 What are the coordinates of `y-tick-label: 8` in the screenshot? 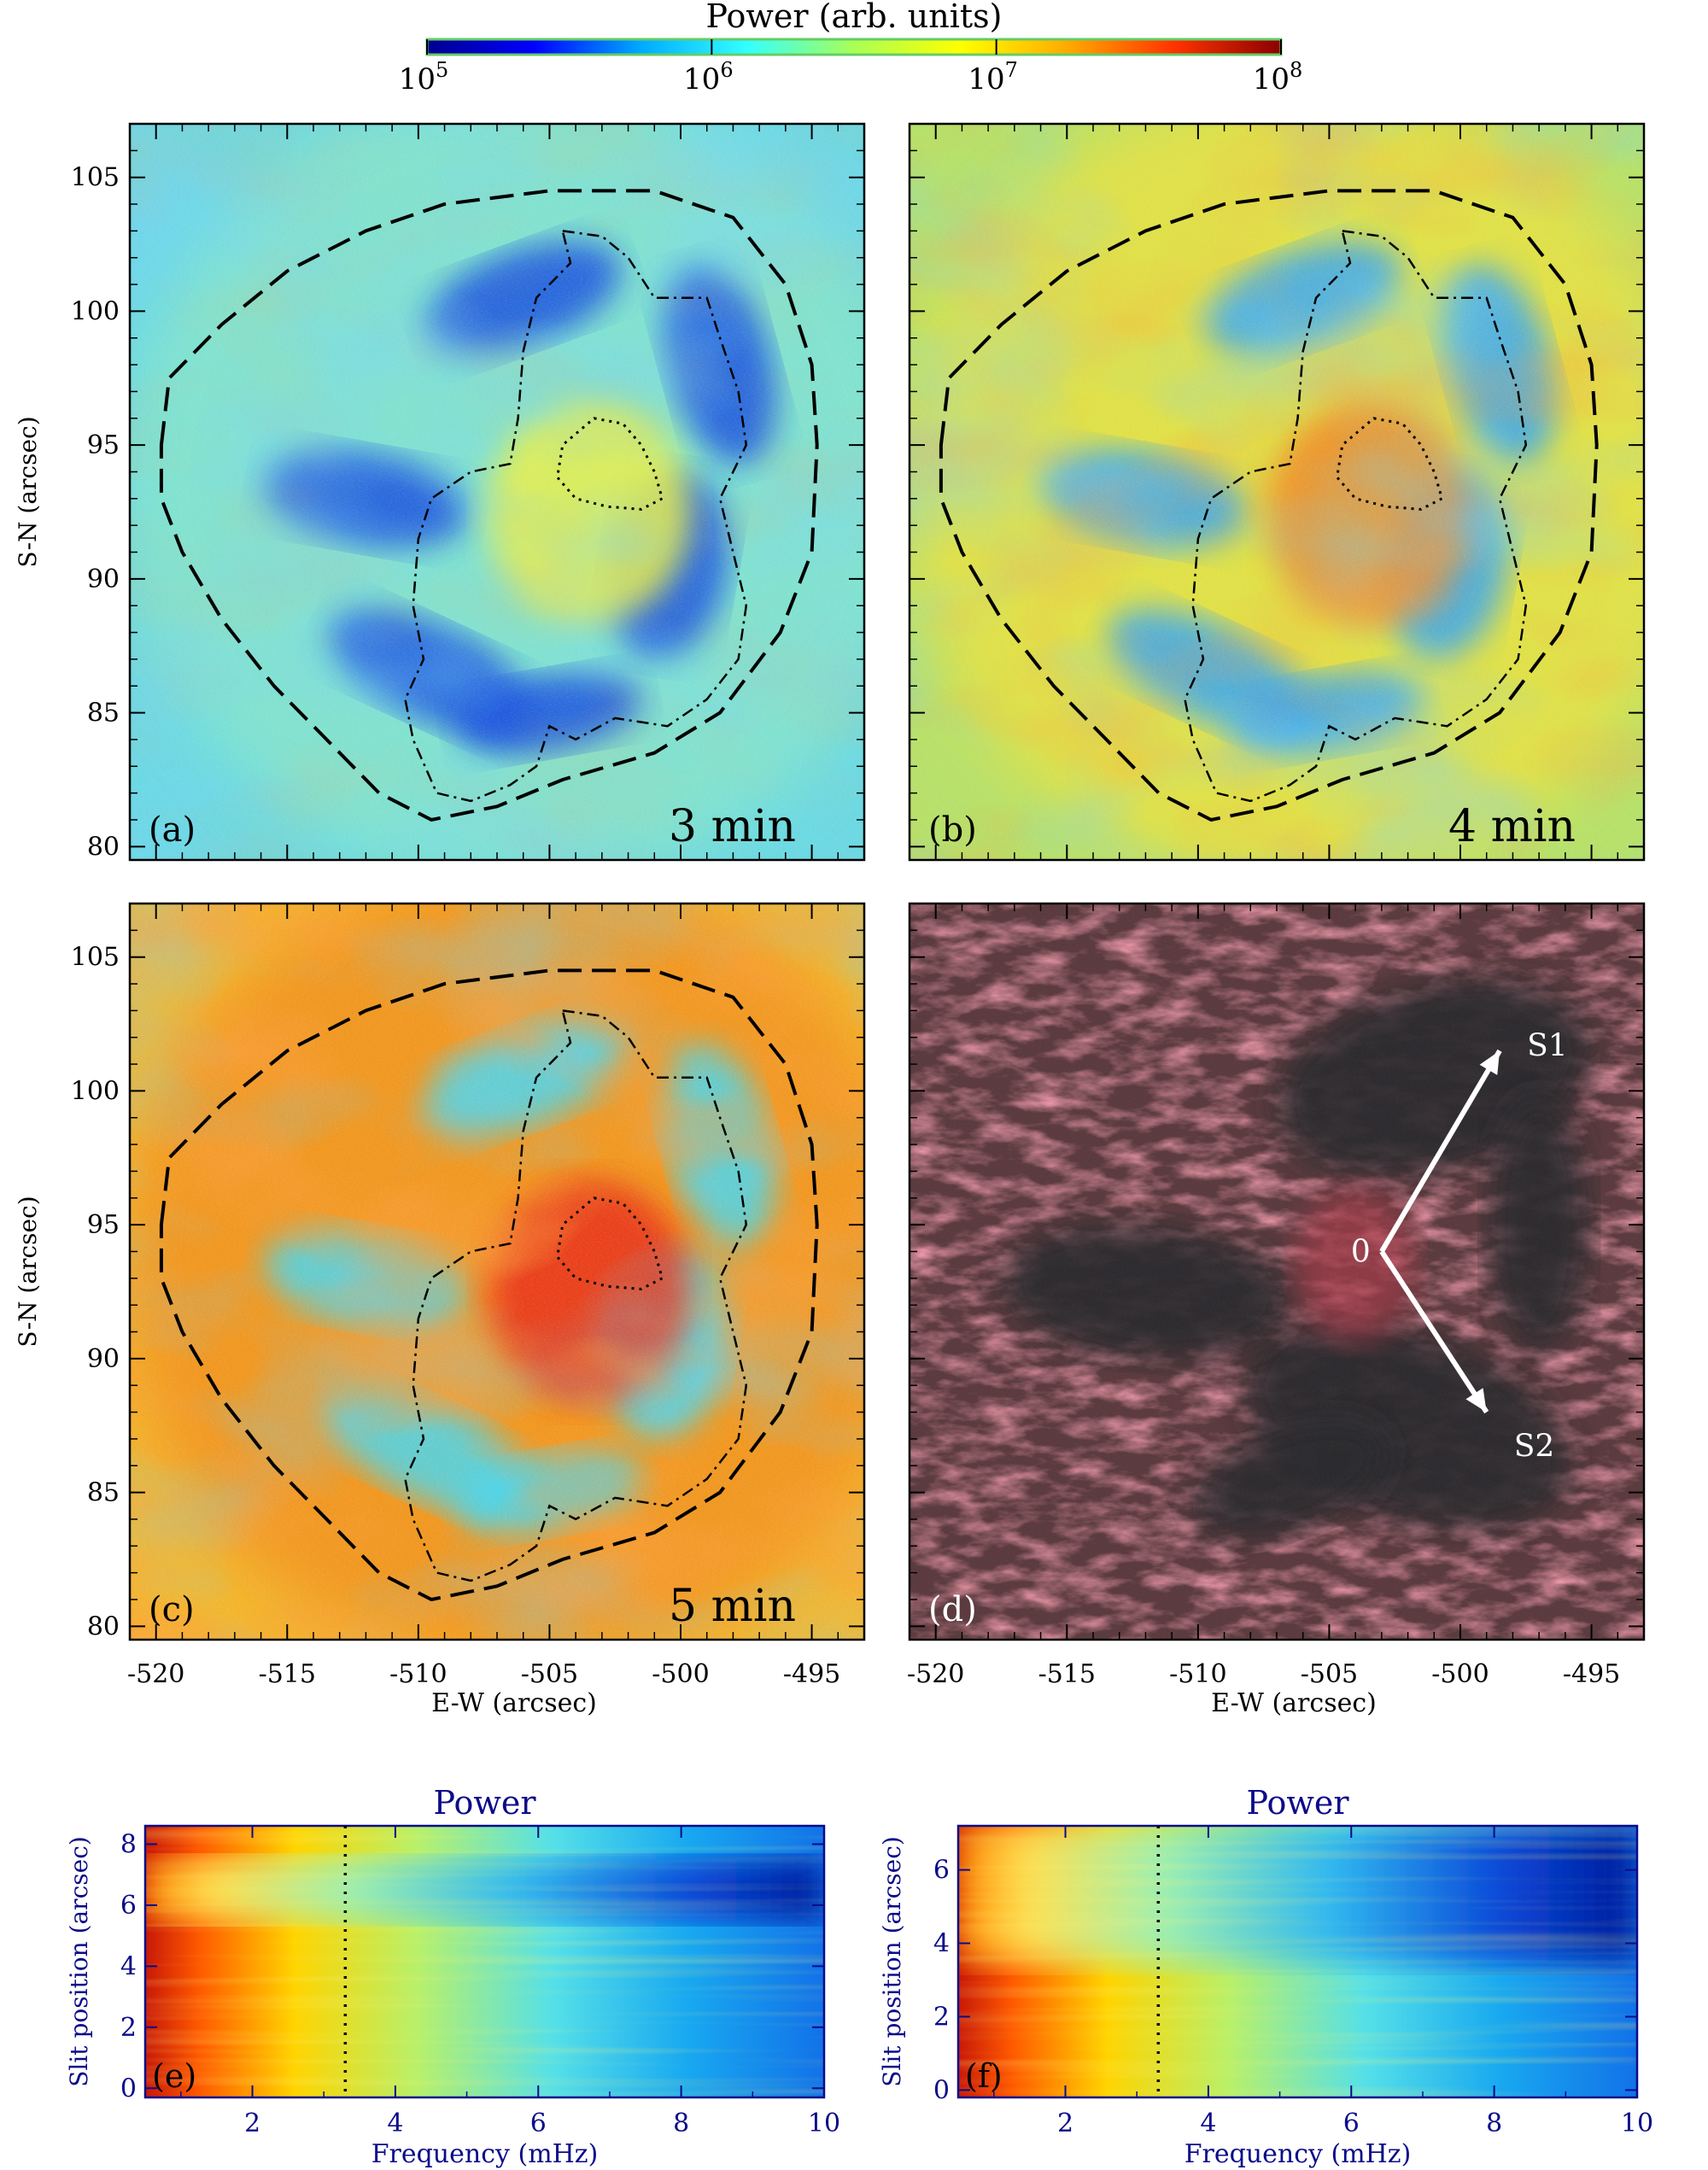 It's located at (128, 1844).